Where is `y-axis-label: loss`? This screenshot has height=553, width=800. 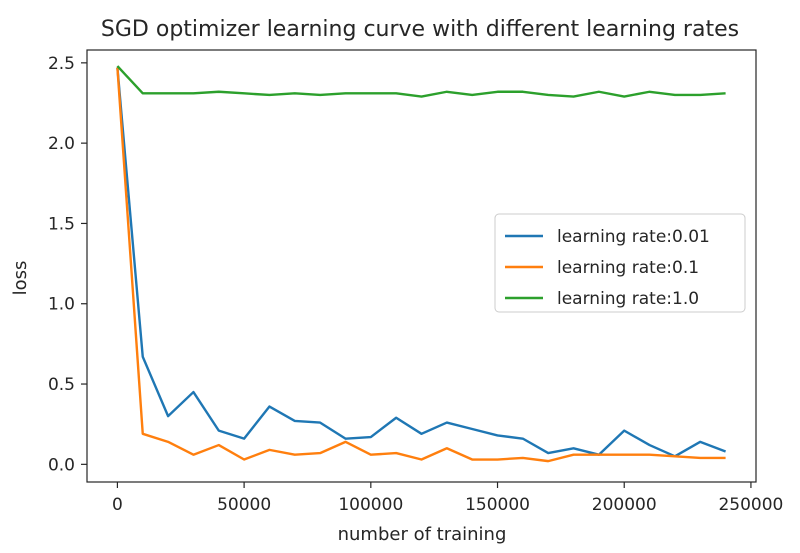
y-axis-label: loss is located at coordinates (20, 278).